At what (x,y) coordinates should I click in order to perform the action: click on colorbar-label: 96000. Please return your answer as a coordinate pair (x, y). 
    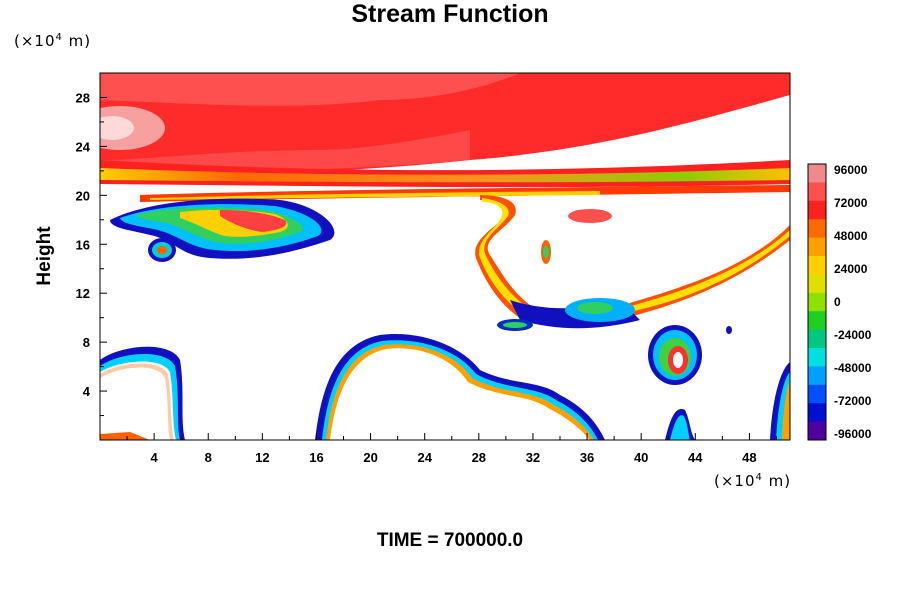
    Looking at the image, I should click on (851, 170).